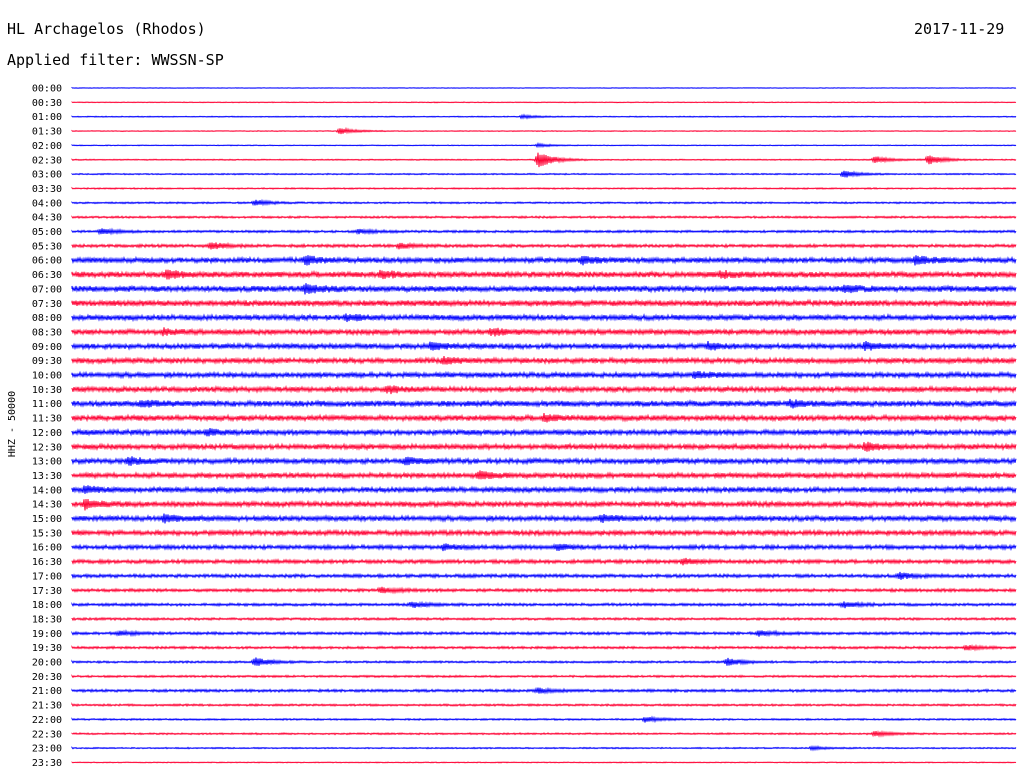 This screenshot has height=780, width=1024. What do you see at coordinates (47, 720) in the screenshot?
I see `row-time-label: 22:00` at bounding box center [47, 720].